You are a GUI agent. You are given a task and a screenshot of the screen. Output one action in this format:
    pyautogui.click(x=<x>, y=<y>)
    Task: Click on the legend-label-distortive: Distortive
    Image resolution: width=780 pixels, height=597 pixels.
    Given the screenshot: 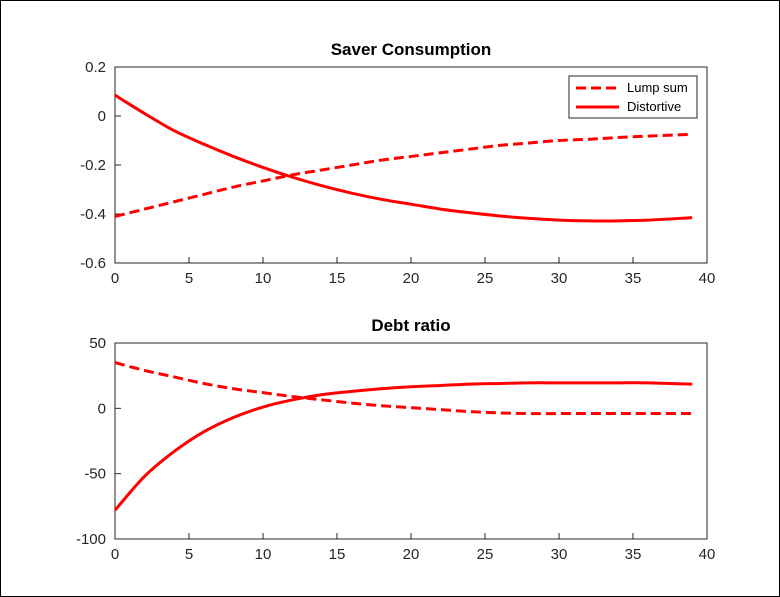 What is the action you would take?
    pyautogui.click(x=654, y=106)
    